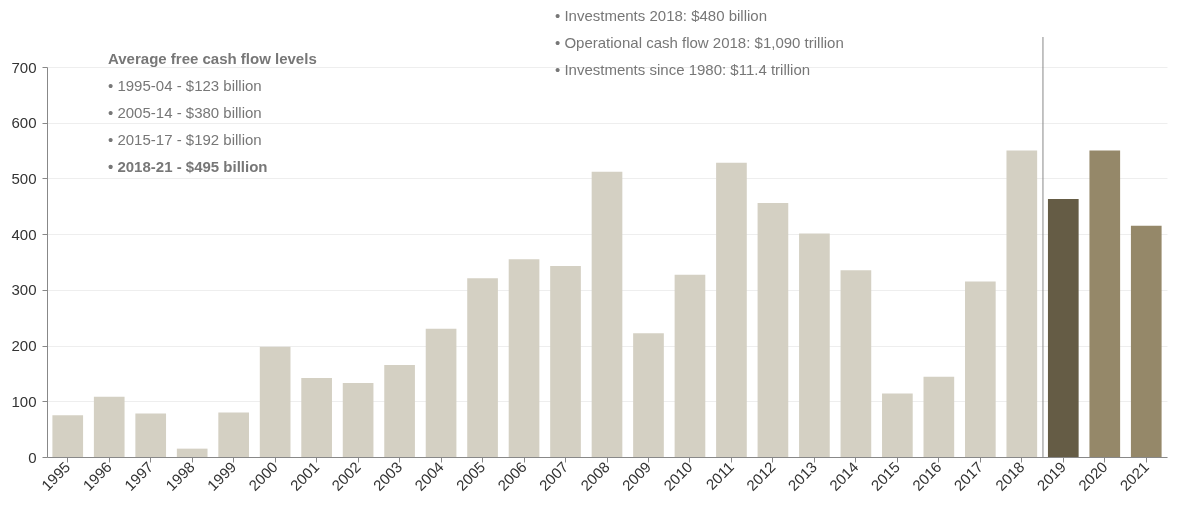 The height and width of the screenshot is (513, 1199). I want to click on annotation: • 2005-14 - $380 billion, so click(185, 113).